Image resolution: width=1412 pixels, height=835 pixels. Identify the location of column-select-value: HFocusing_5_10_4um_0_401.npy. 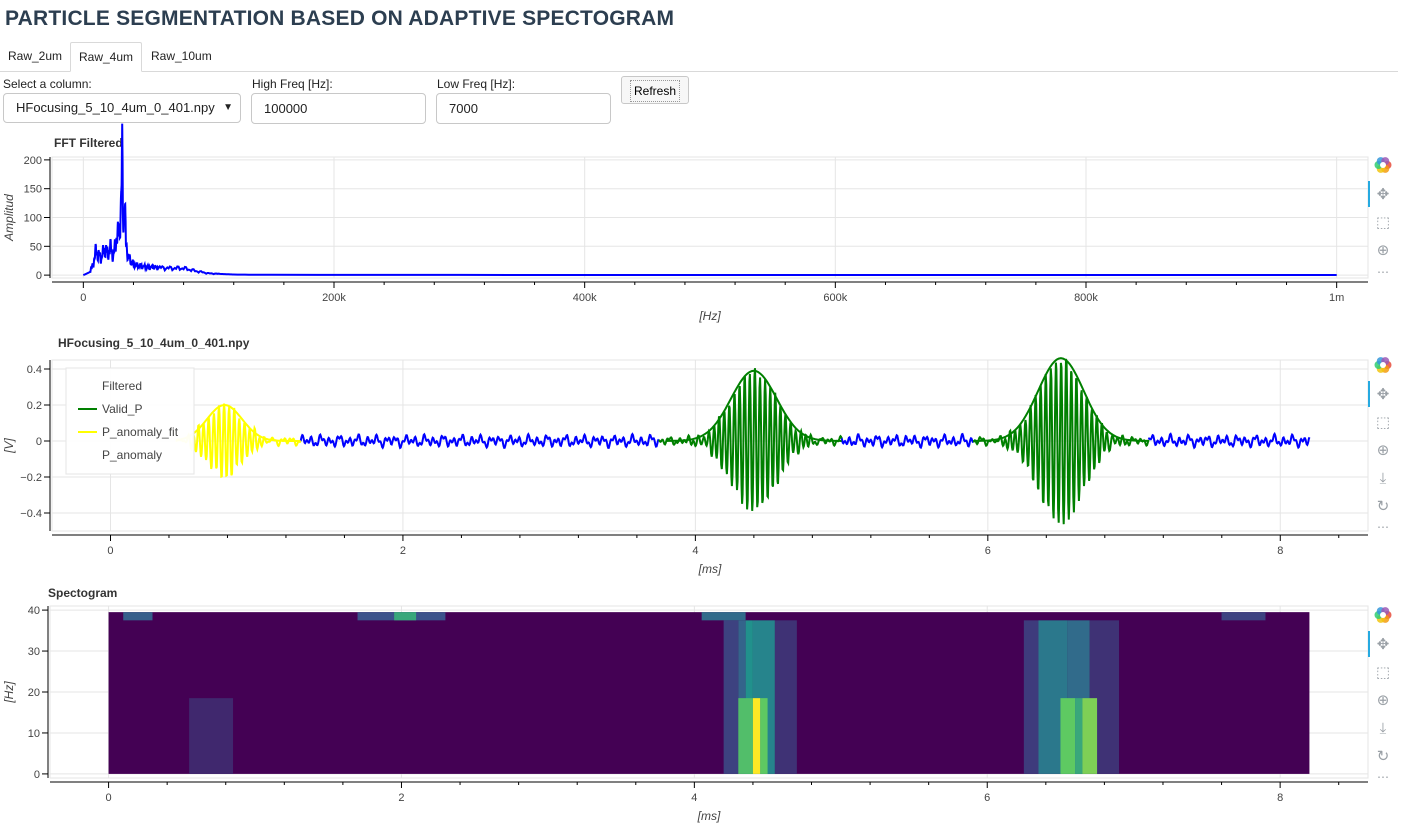
(115, 107).